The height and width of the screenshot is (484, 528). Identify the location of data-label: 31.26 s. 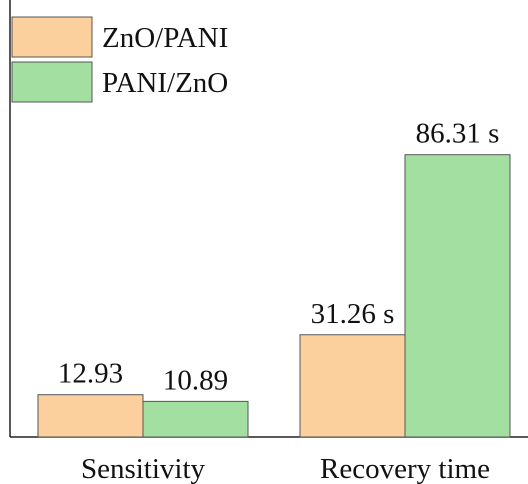
(353, 314).